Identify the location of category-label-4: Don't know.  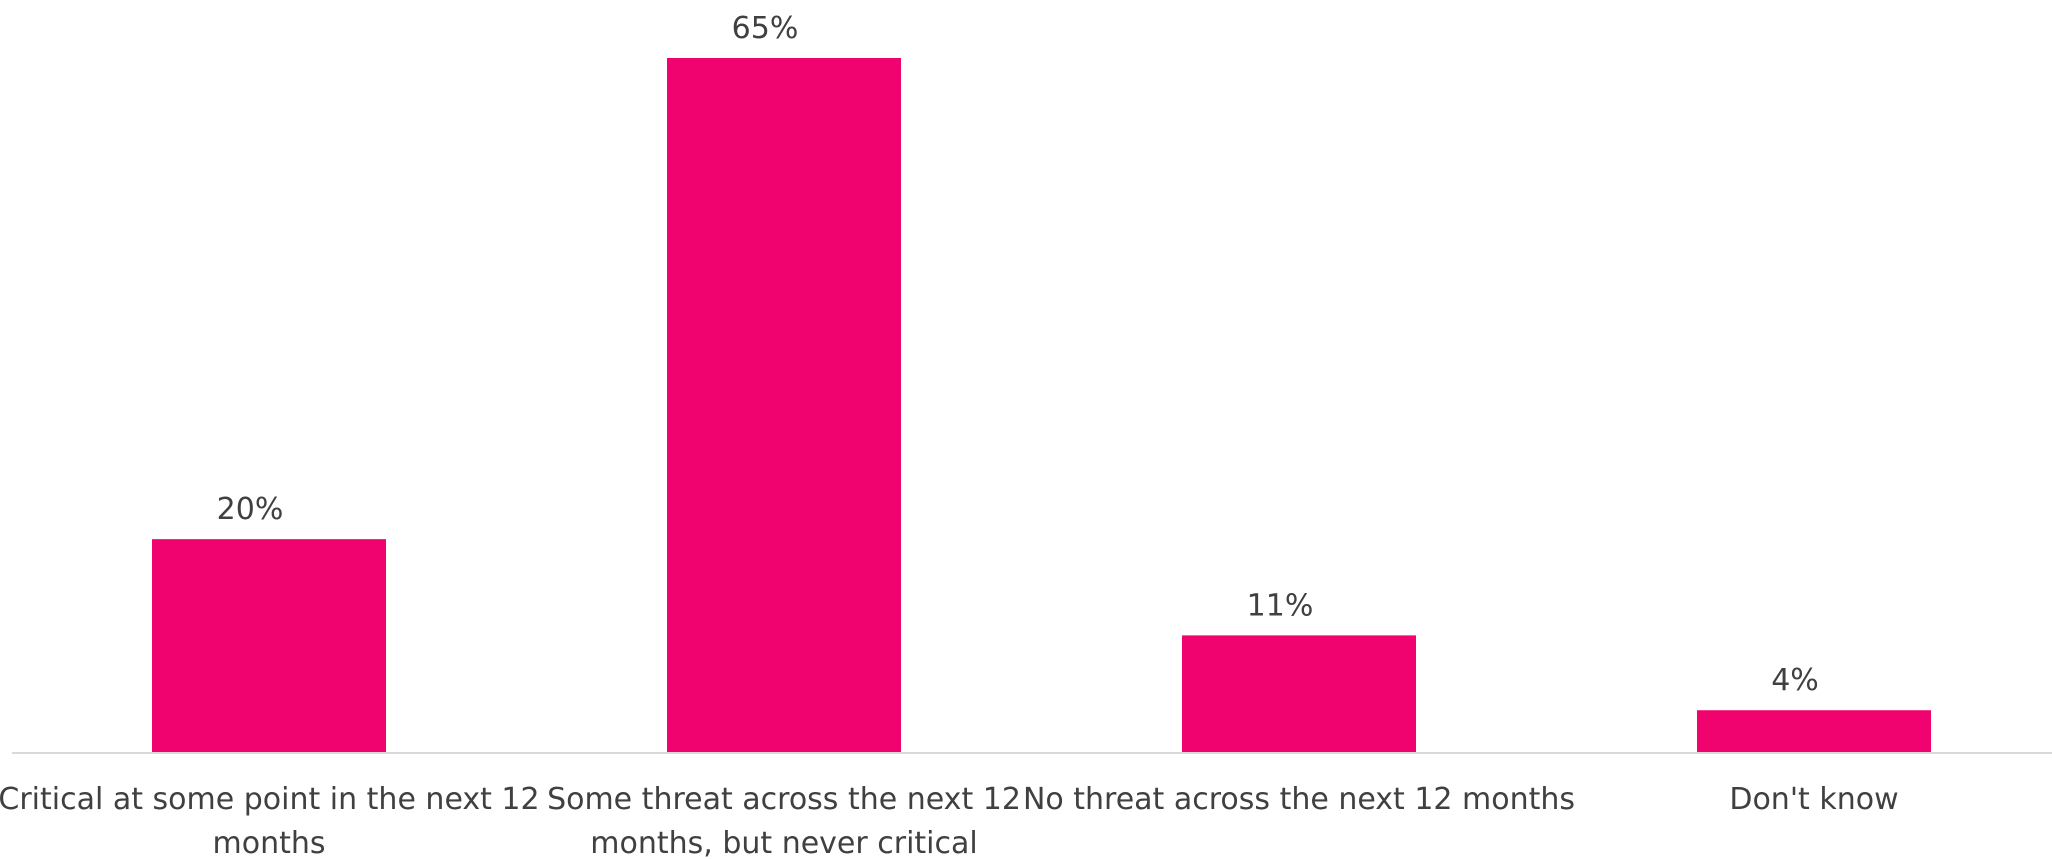
(1813, 799).